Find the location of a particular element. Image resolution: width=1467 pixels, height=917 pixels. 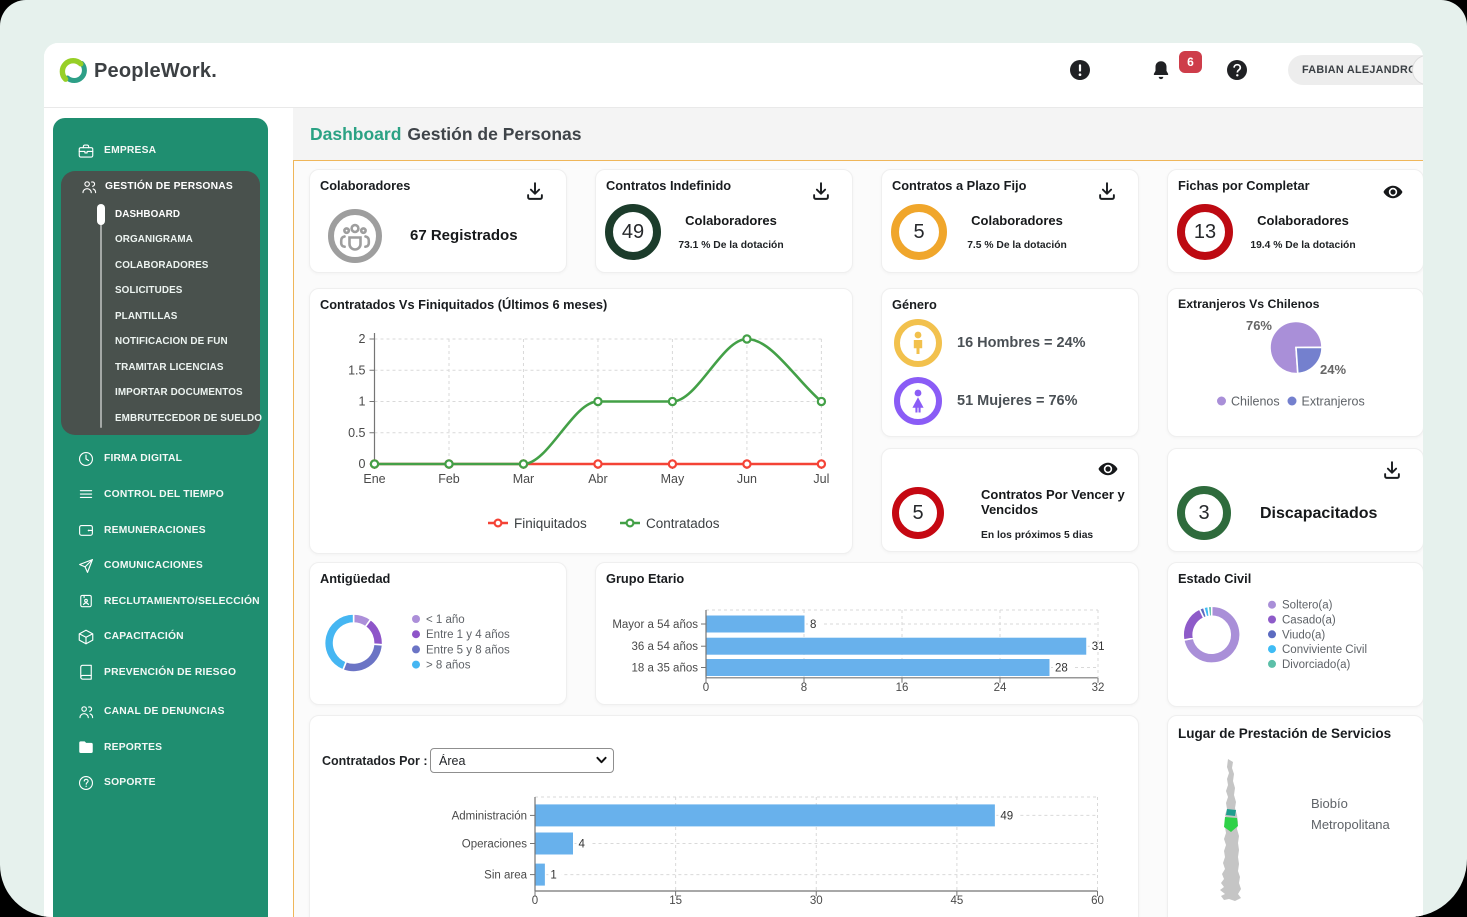

sidebar-item-label: EMPRESA is located at coordinates (130, 151).